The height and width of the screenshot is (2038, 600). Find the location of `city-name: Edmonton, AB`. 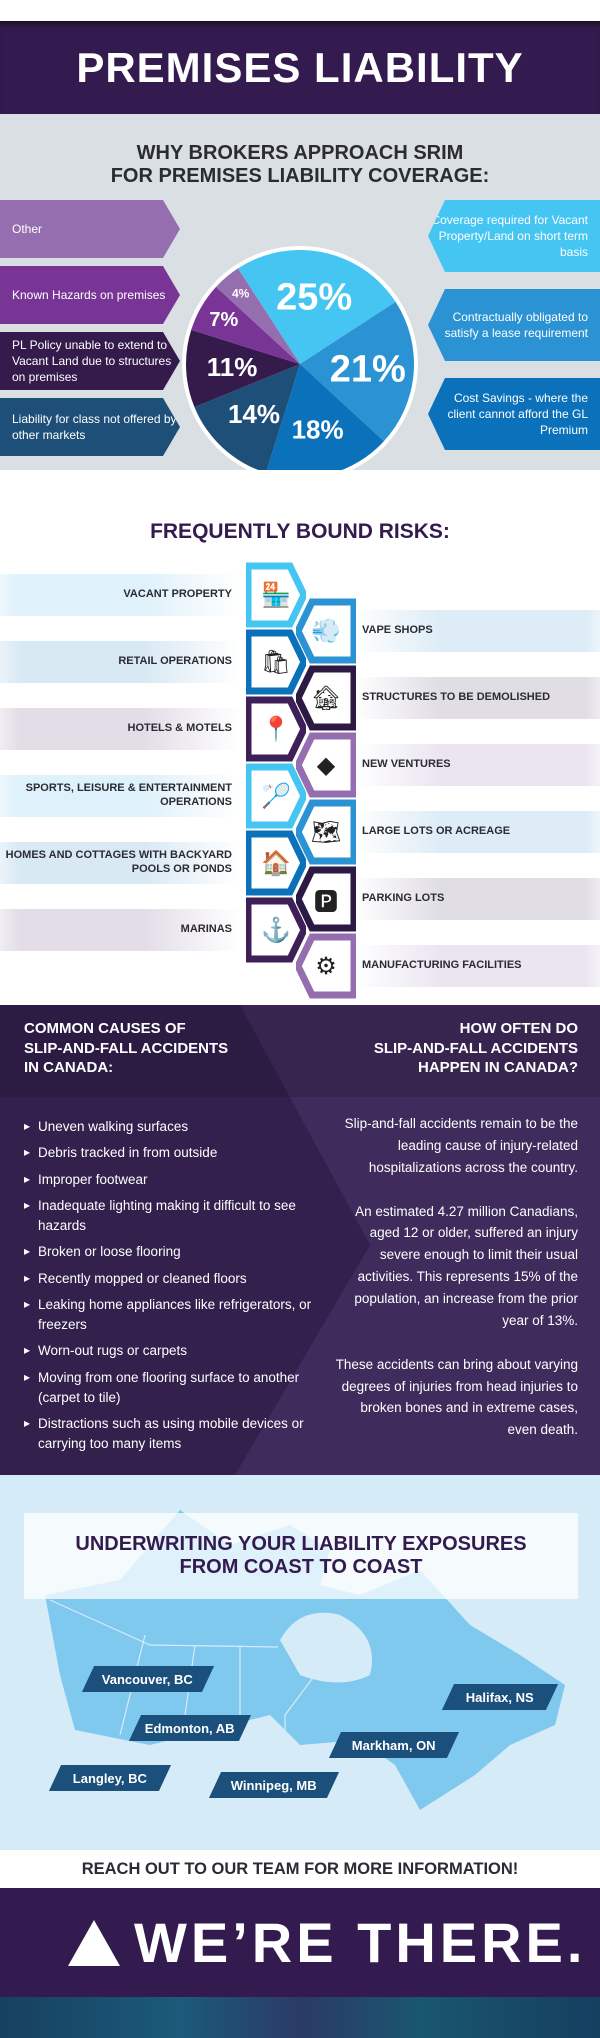

city-name: Edmonton, AB is located at coordinates (190, 1728).